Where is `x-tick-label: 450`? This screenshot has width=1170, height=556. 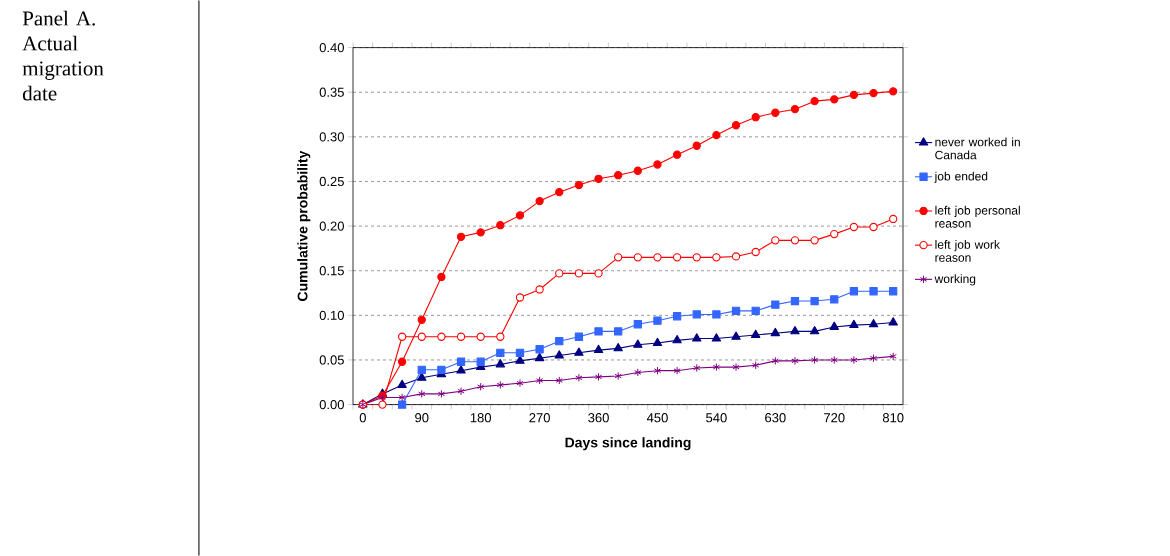
x-tick-label: 450 is located at coordinates (657, 418).